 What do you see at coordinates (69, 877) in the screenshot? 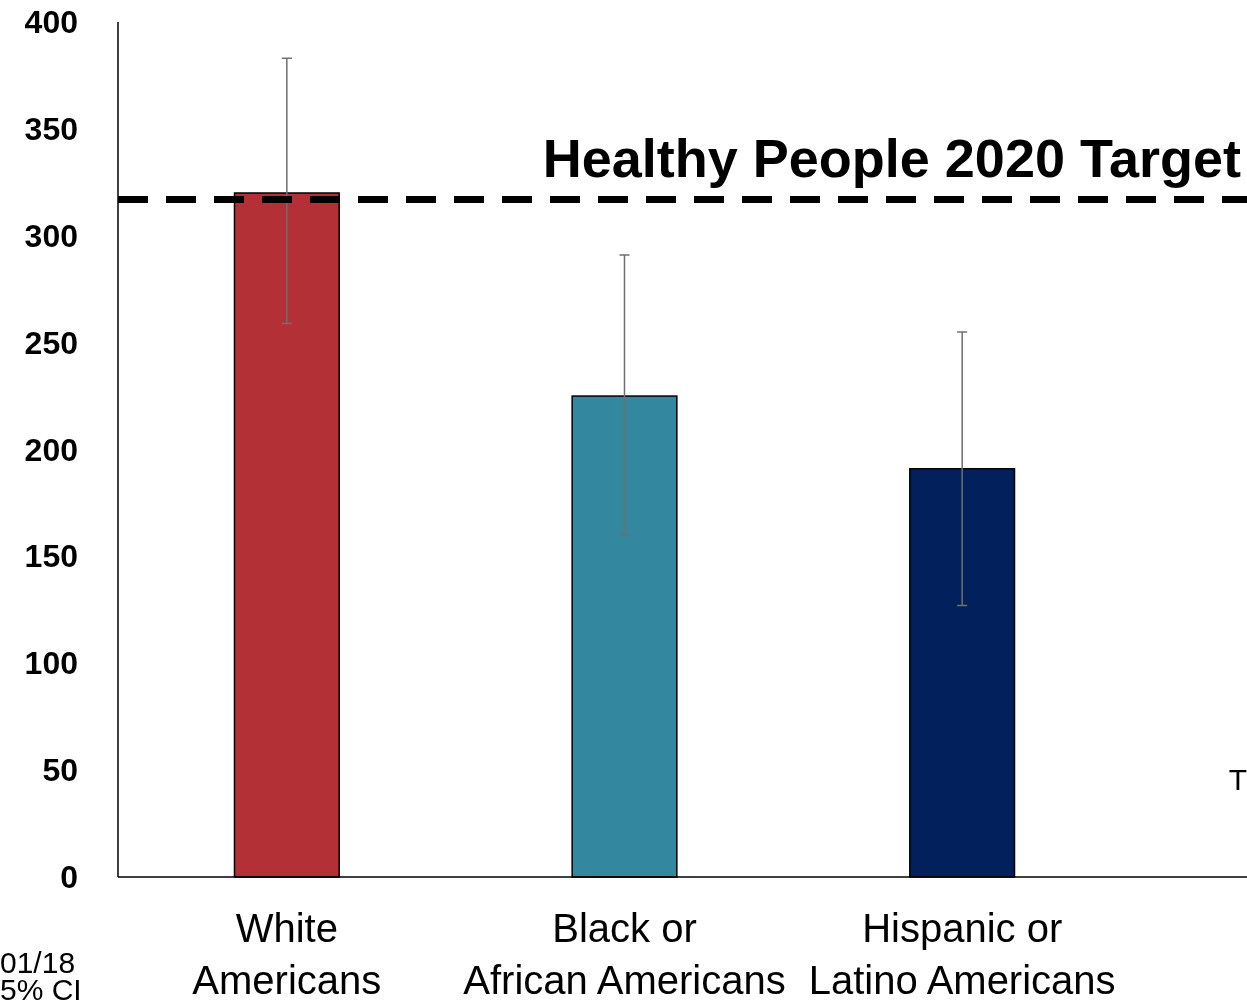
I see `y-tick-label: 0` at bounding box center [69, 877].